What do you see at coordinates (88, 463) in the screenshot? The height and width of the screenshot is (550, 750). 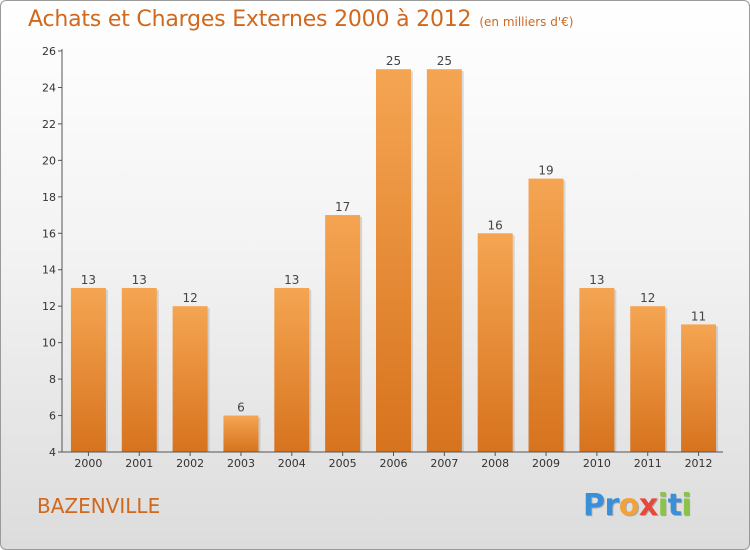 I see `x-tick-label: 2000` at bounding box center [88, 463].